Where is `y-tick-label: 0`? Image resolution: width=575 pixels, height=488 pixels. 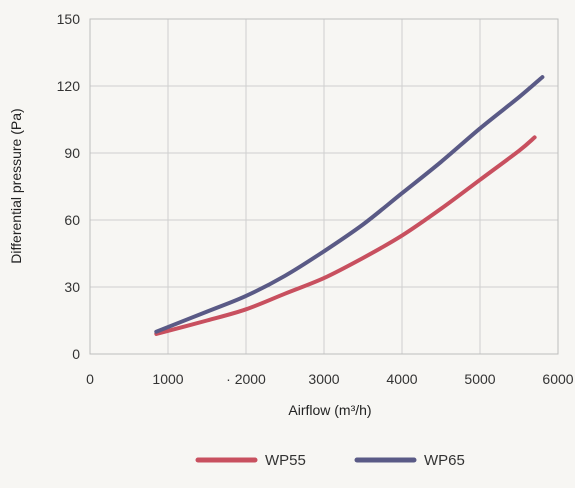 y-tick-label: 0 is located at coordinates (76, 354).